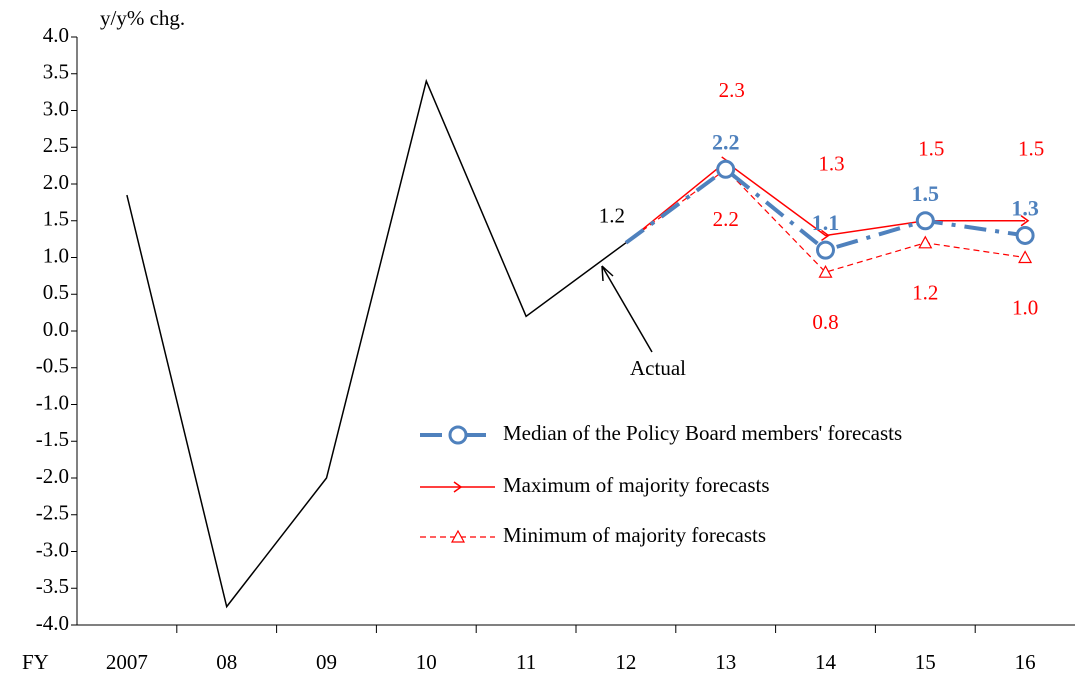 The height and width of the screenshot is (685, 1076). I want to click on x-tick-label: 11, so click(526, 662).